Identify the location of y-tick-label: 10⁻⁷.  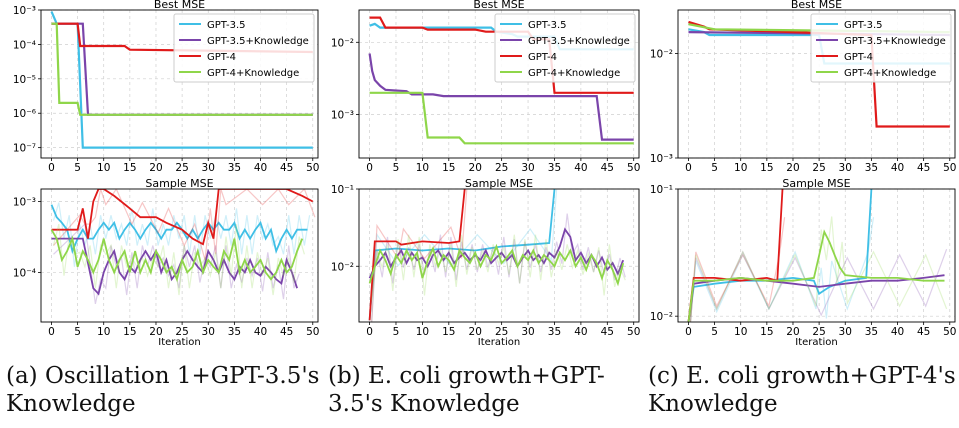
(24, 149).